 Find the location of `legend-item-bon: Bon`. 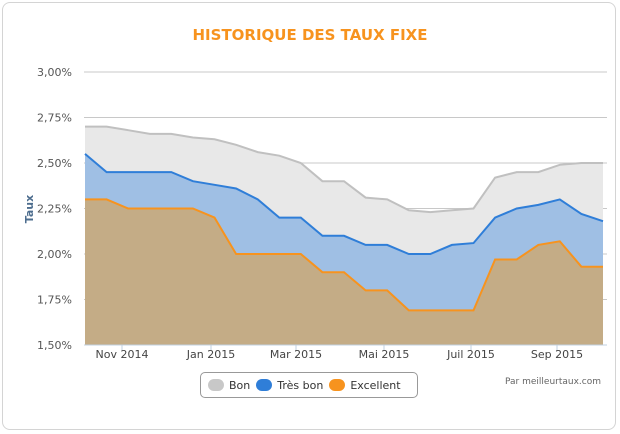

legend-item-bon: Bon is located at coordinates (229, 385).